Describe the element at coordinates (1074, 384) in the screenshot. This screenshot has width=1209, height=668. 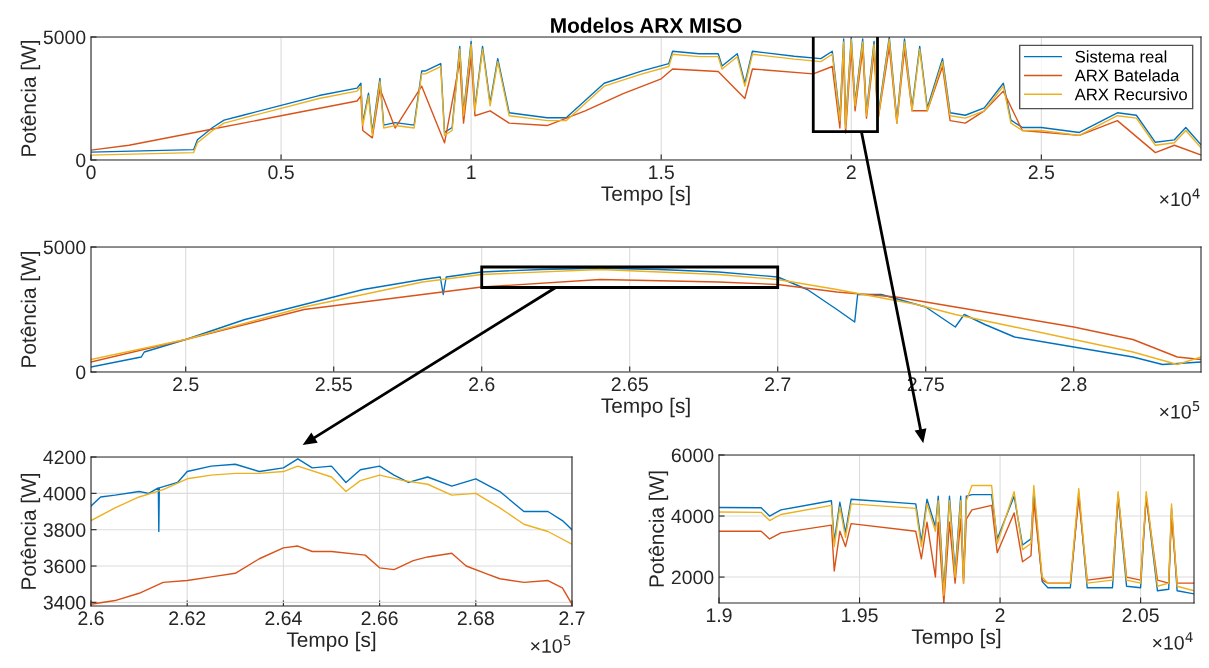
I see `x-tick-label: 2.8` at that location.